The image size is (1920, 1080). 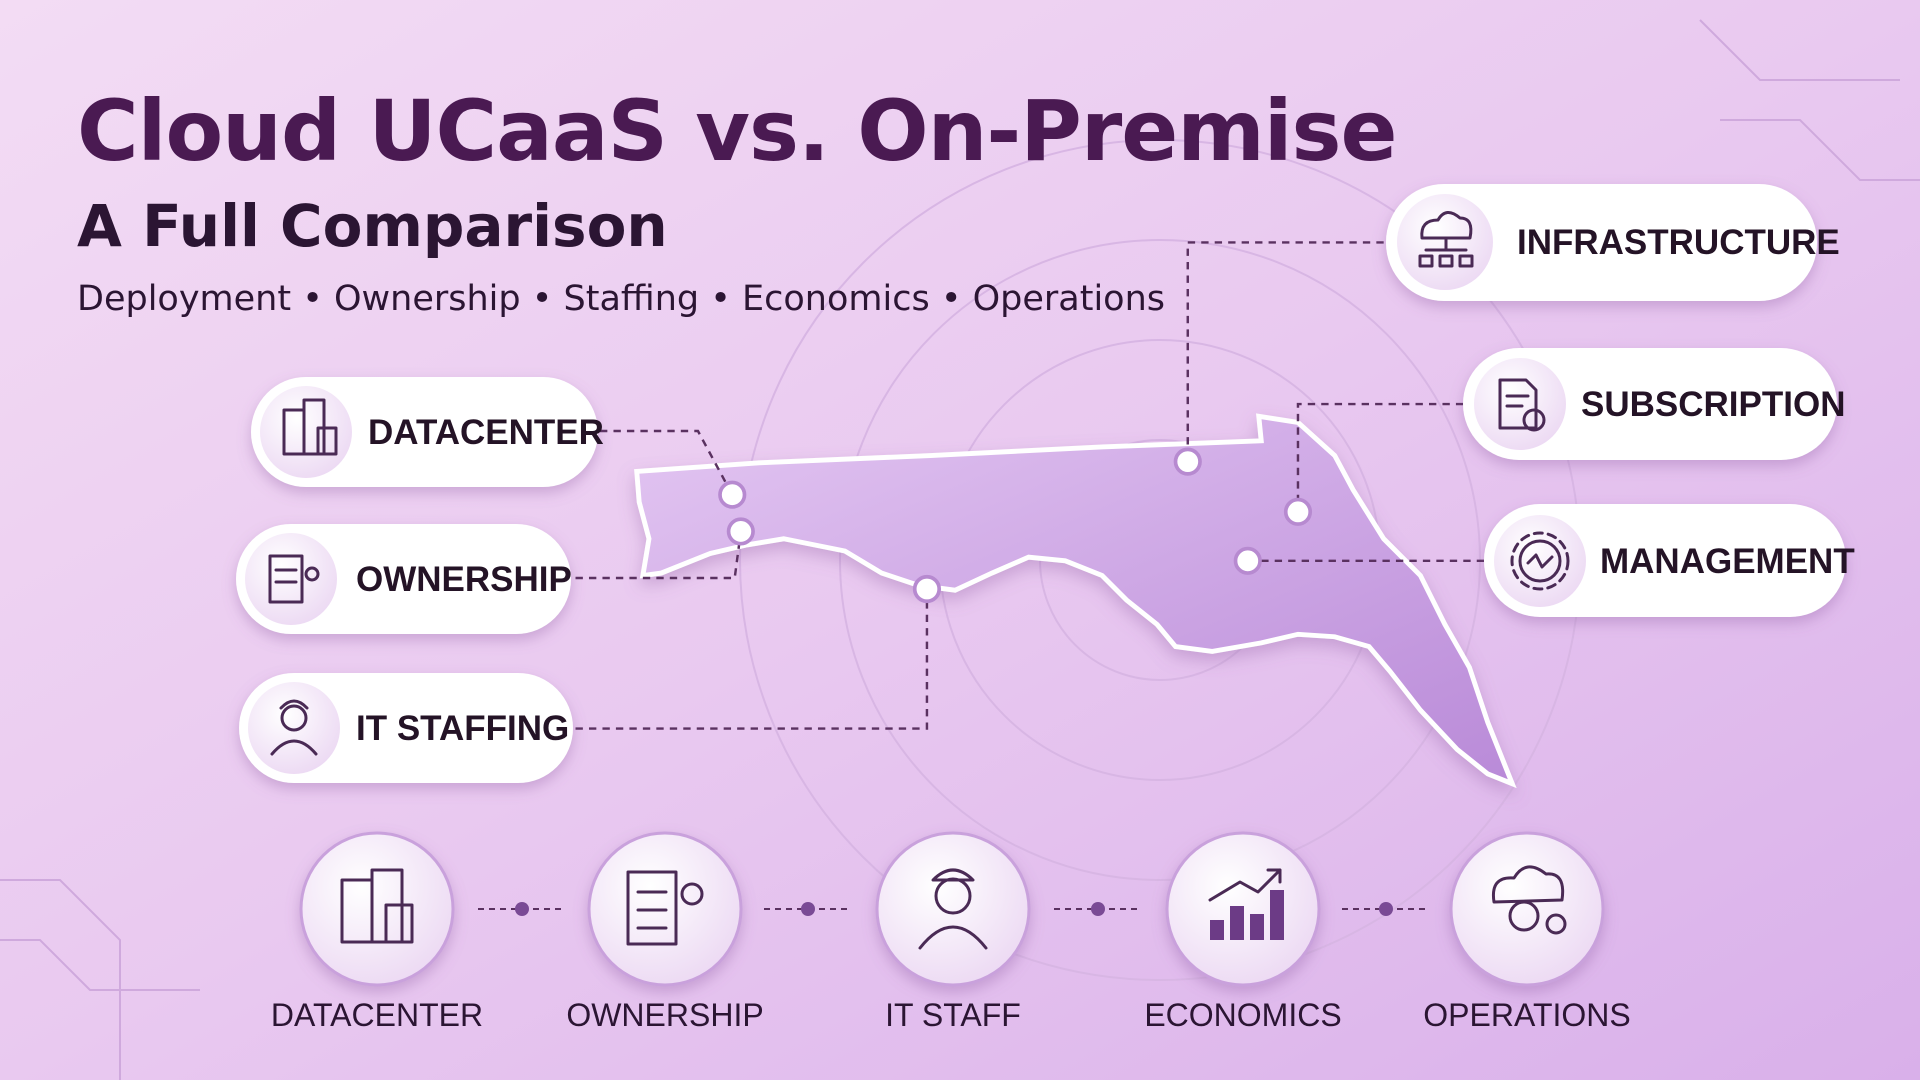 I want to click on right-pill: MANAGEMENT, so click(x=1669, y=560).